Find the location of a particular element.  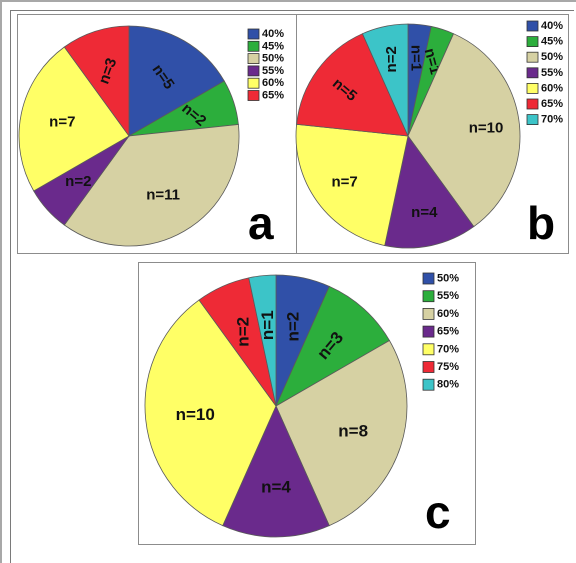

pie-c-slice-label-2: n=8 is located at coordinates (353, 431).